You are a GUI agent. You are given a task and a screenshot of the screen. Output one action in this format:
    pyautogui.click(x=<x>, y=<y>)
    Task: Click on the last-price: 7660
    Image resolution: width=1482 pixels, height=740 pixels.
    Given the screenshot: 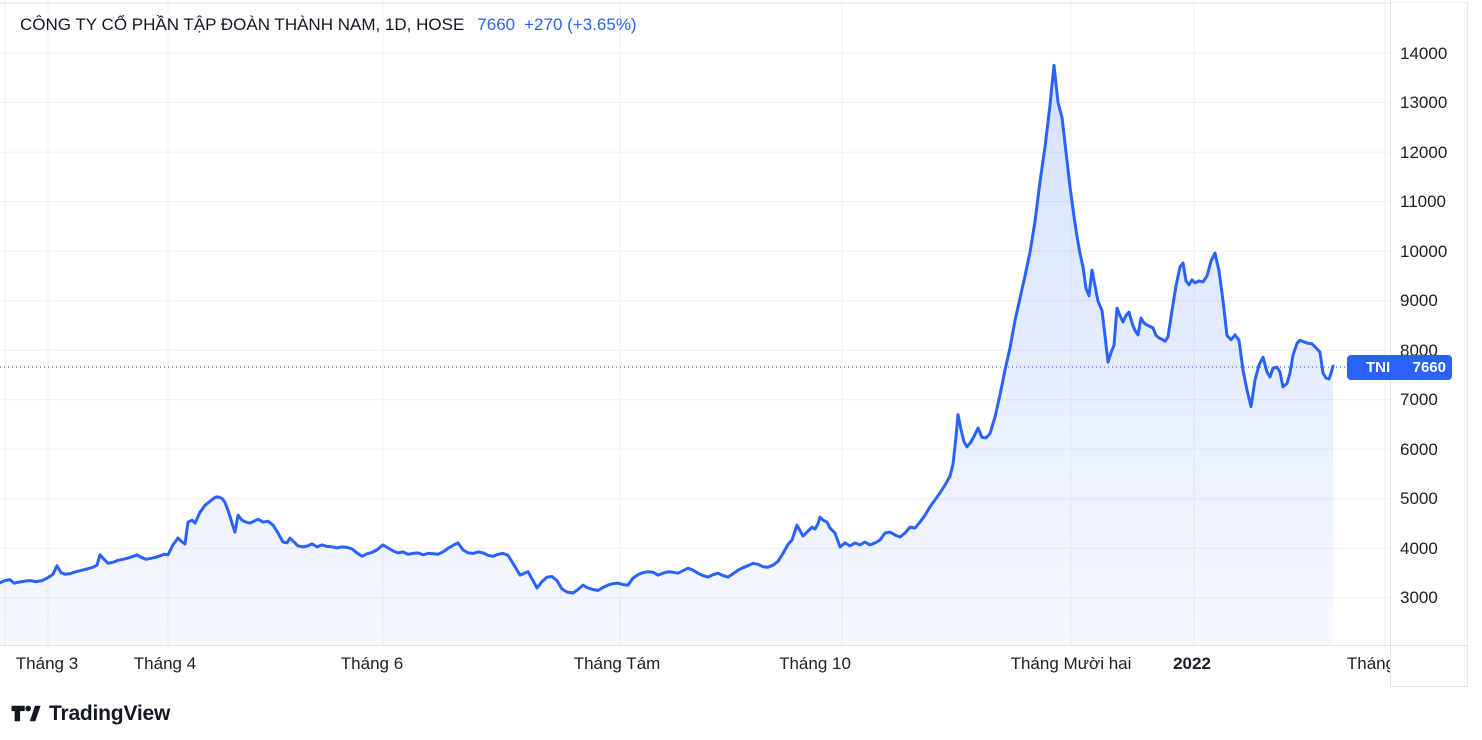 What is the action you would take?
    pyautogui.click(x=496, y=24)
    